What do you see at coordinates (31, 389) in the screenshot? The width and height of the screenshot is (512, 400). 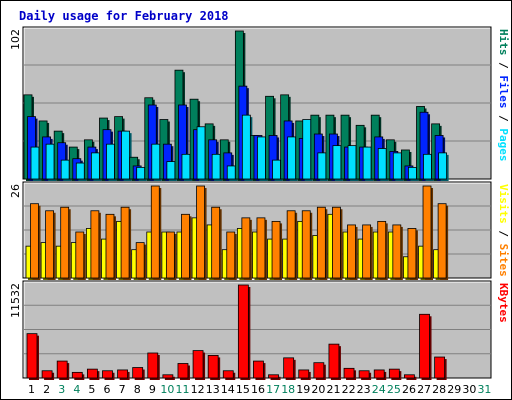 I see `day-label: 1` at bounding box center [31, 389].